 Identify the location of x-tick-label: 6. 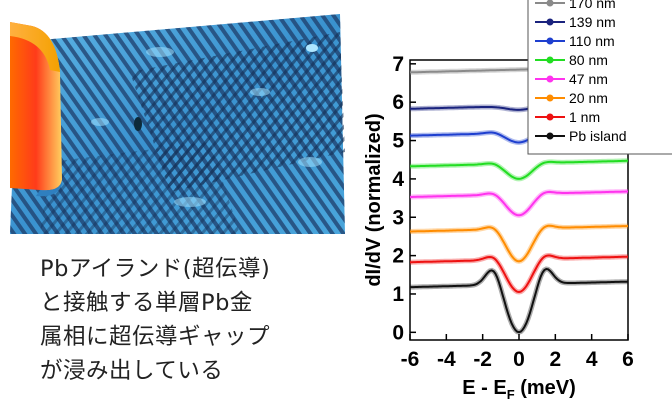
(628, 359).